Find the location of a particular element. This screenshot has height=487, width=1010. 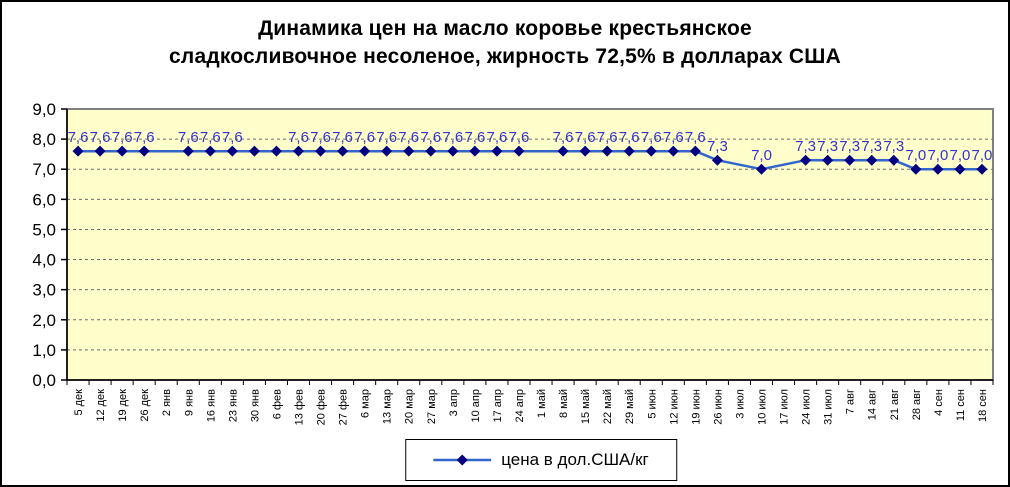

x-axis-label: 26 июн is located at coordinates (718, 407).